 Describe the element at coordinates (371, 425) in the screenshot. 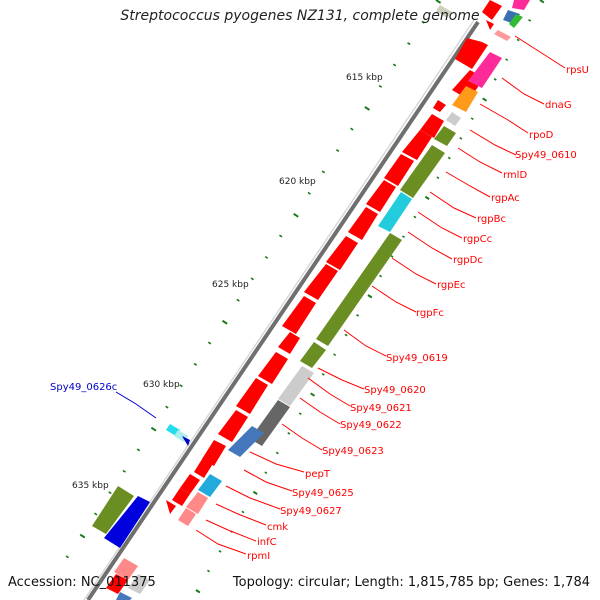

I see `gene-label-Spy49_0622: Spy49_0622` at that location.